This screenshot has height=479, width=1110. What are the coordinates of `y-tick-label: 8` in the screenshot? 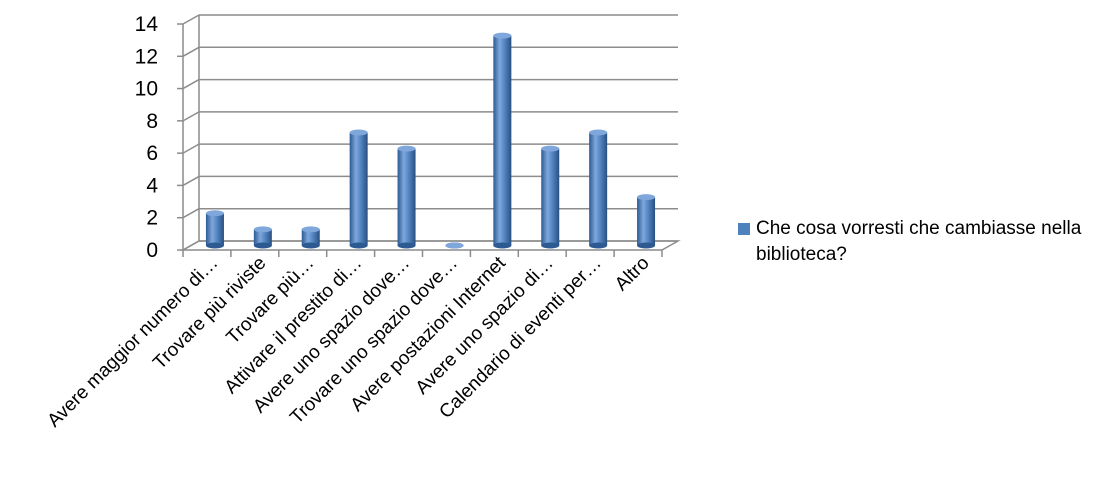 It's located at (152, 121).